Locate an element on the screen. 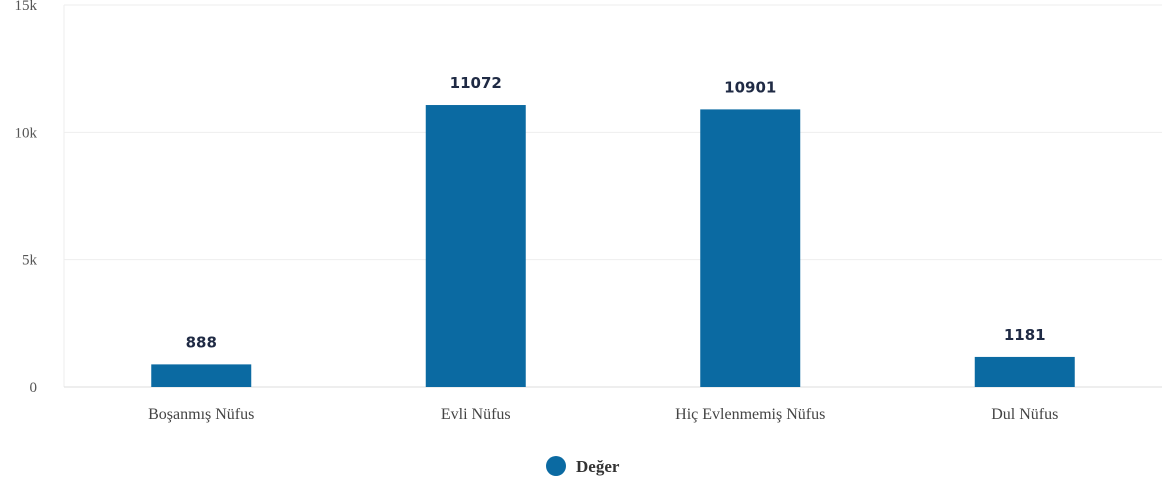  legend: Değer is located at coordinates (583, 466).